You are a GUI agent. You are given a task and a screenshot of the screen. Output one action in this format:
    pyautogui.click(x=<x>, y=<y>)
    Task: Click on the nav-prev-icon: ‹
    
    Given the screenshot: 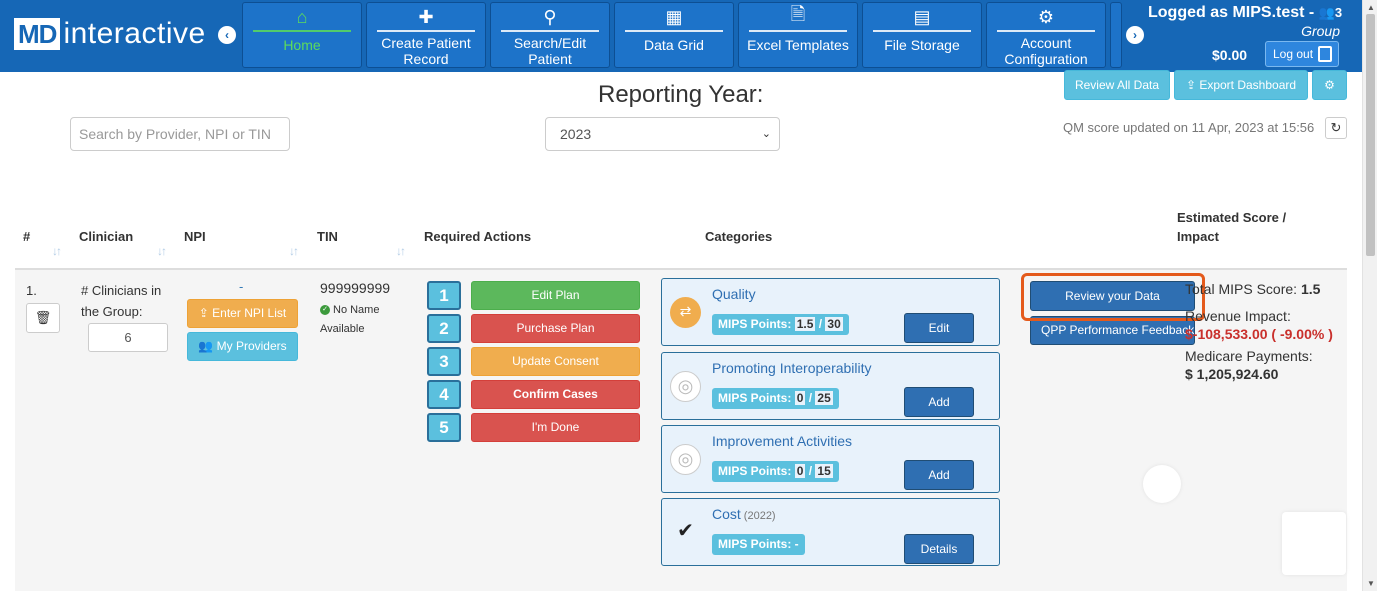 What is the action you would take?
    pyautogui.click(x=227, y=35)
    